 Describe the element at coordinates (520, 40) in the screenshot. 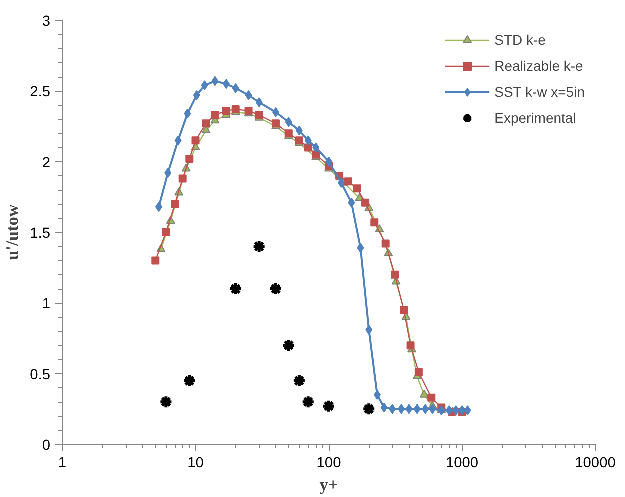

I see `legend-label: STD k-e` at that location.